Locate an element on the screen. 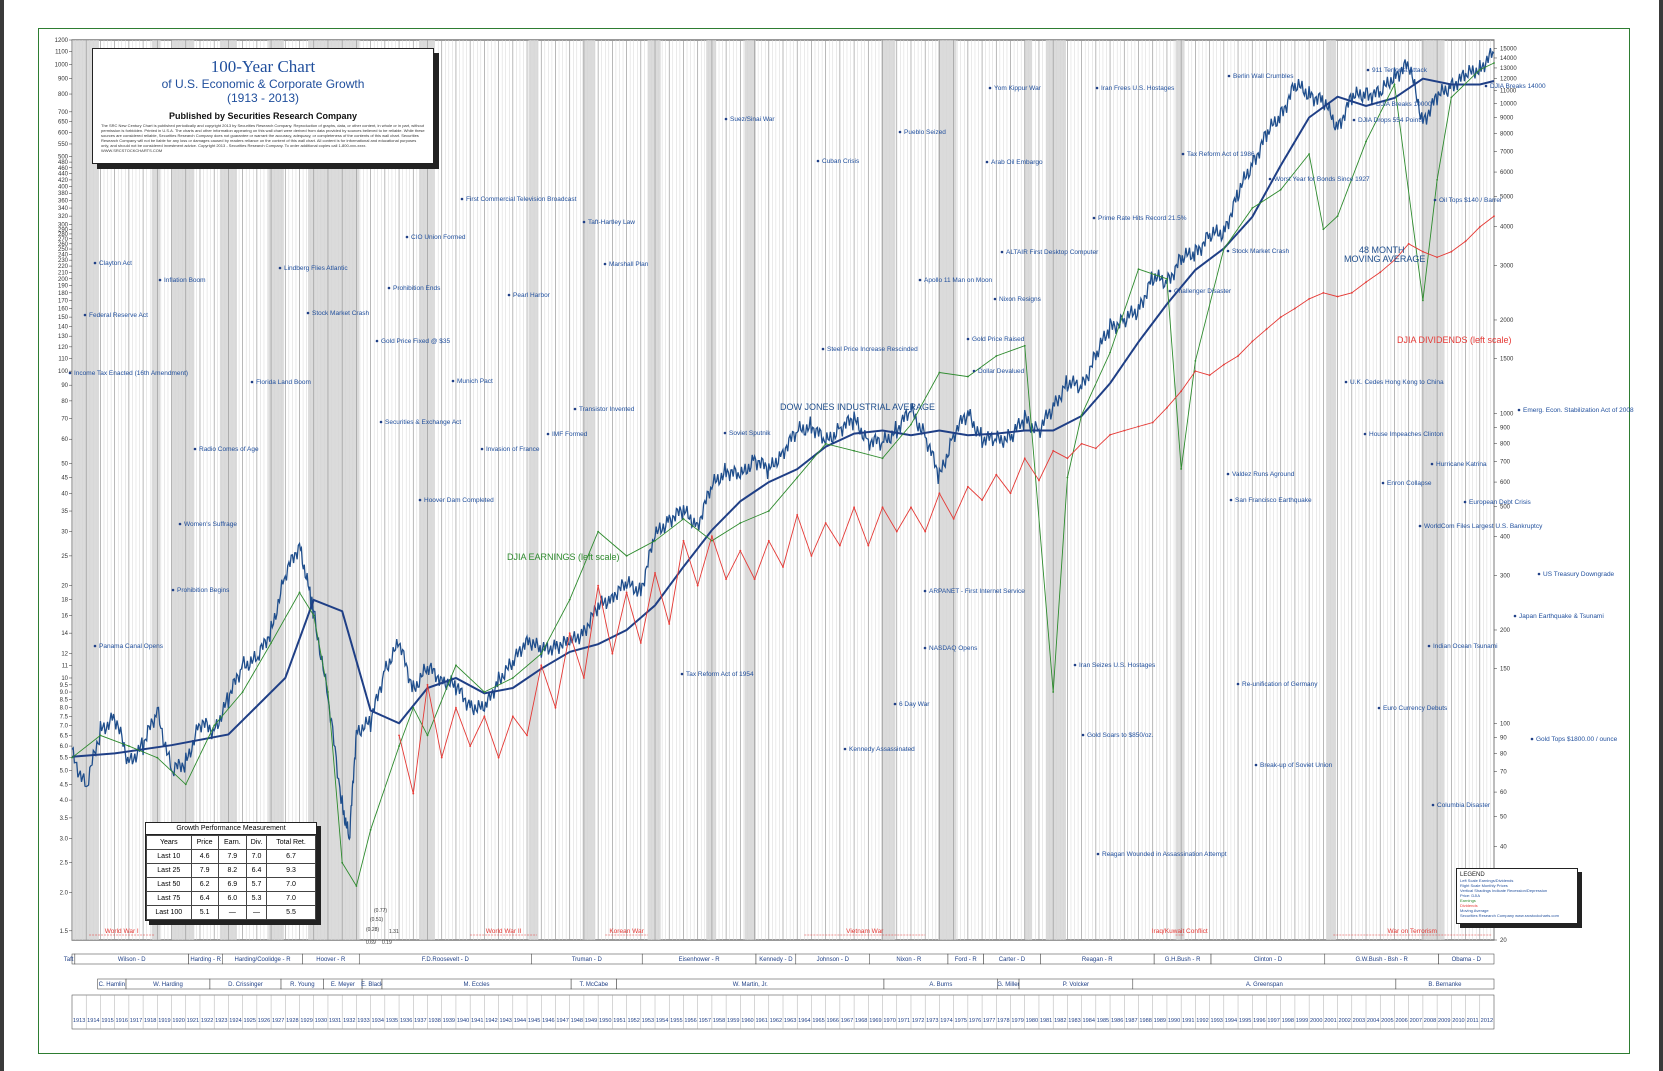 The width and height of the screenshot is (1663, 1071). right-tick-label: 13000 is located at coordinates (1508, 69).